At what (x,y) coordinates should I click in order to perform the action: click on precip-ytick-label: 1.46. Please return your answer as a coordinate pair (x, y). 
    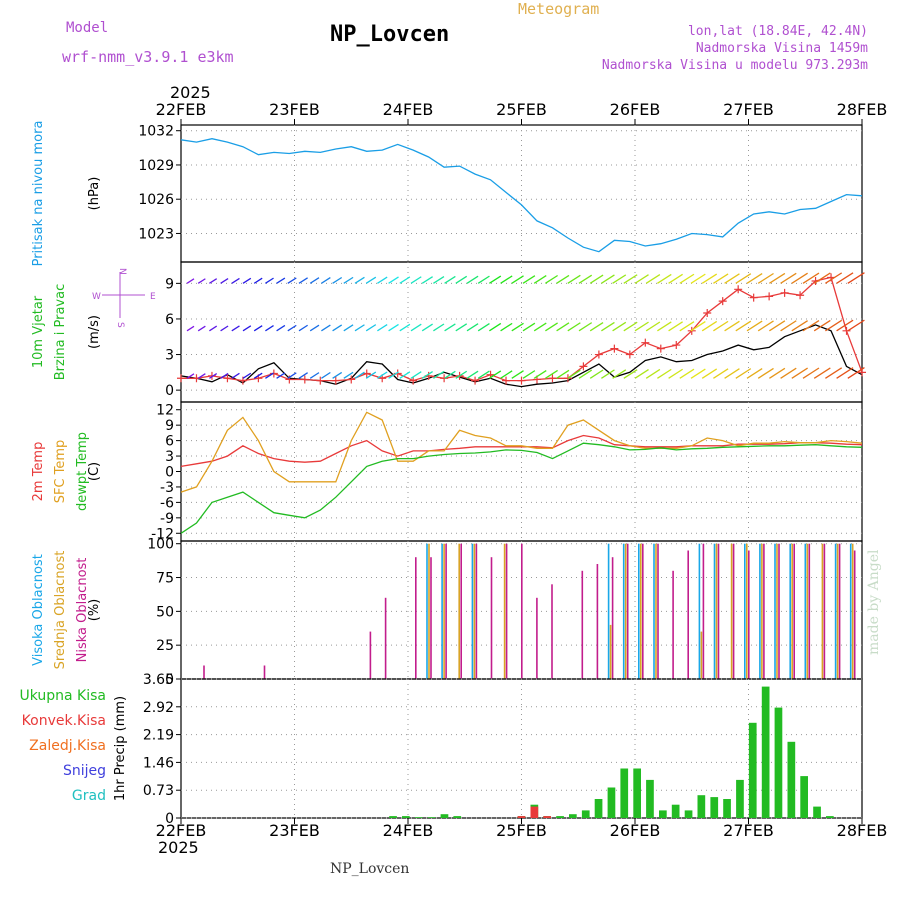
    Looking at the image, I should click on (158, 763).